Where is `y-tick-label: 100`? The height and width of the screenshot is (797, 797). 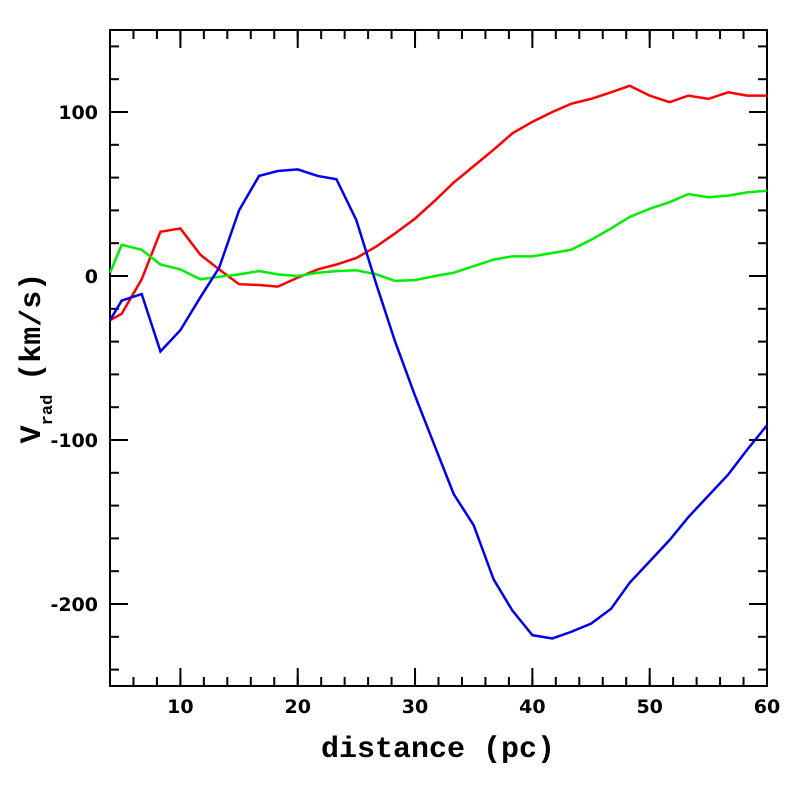 y-tick-label: 100 is located at coordinates (78, 113).